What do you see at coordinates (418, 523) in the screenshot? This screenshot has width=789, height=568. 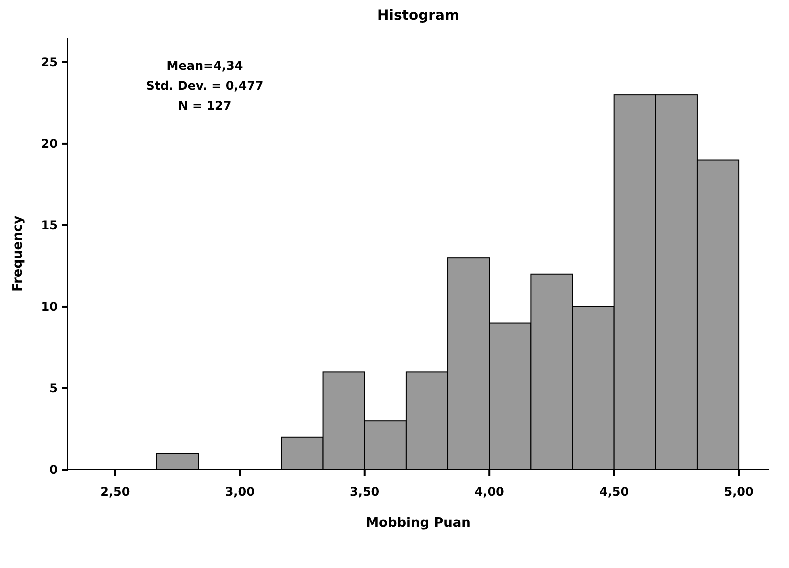 I see `x-axis-title: Mobbing Puan` at bounding box center [418, 523].